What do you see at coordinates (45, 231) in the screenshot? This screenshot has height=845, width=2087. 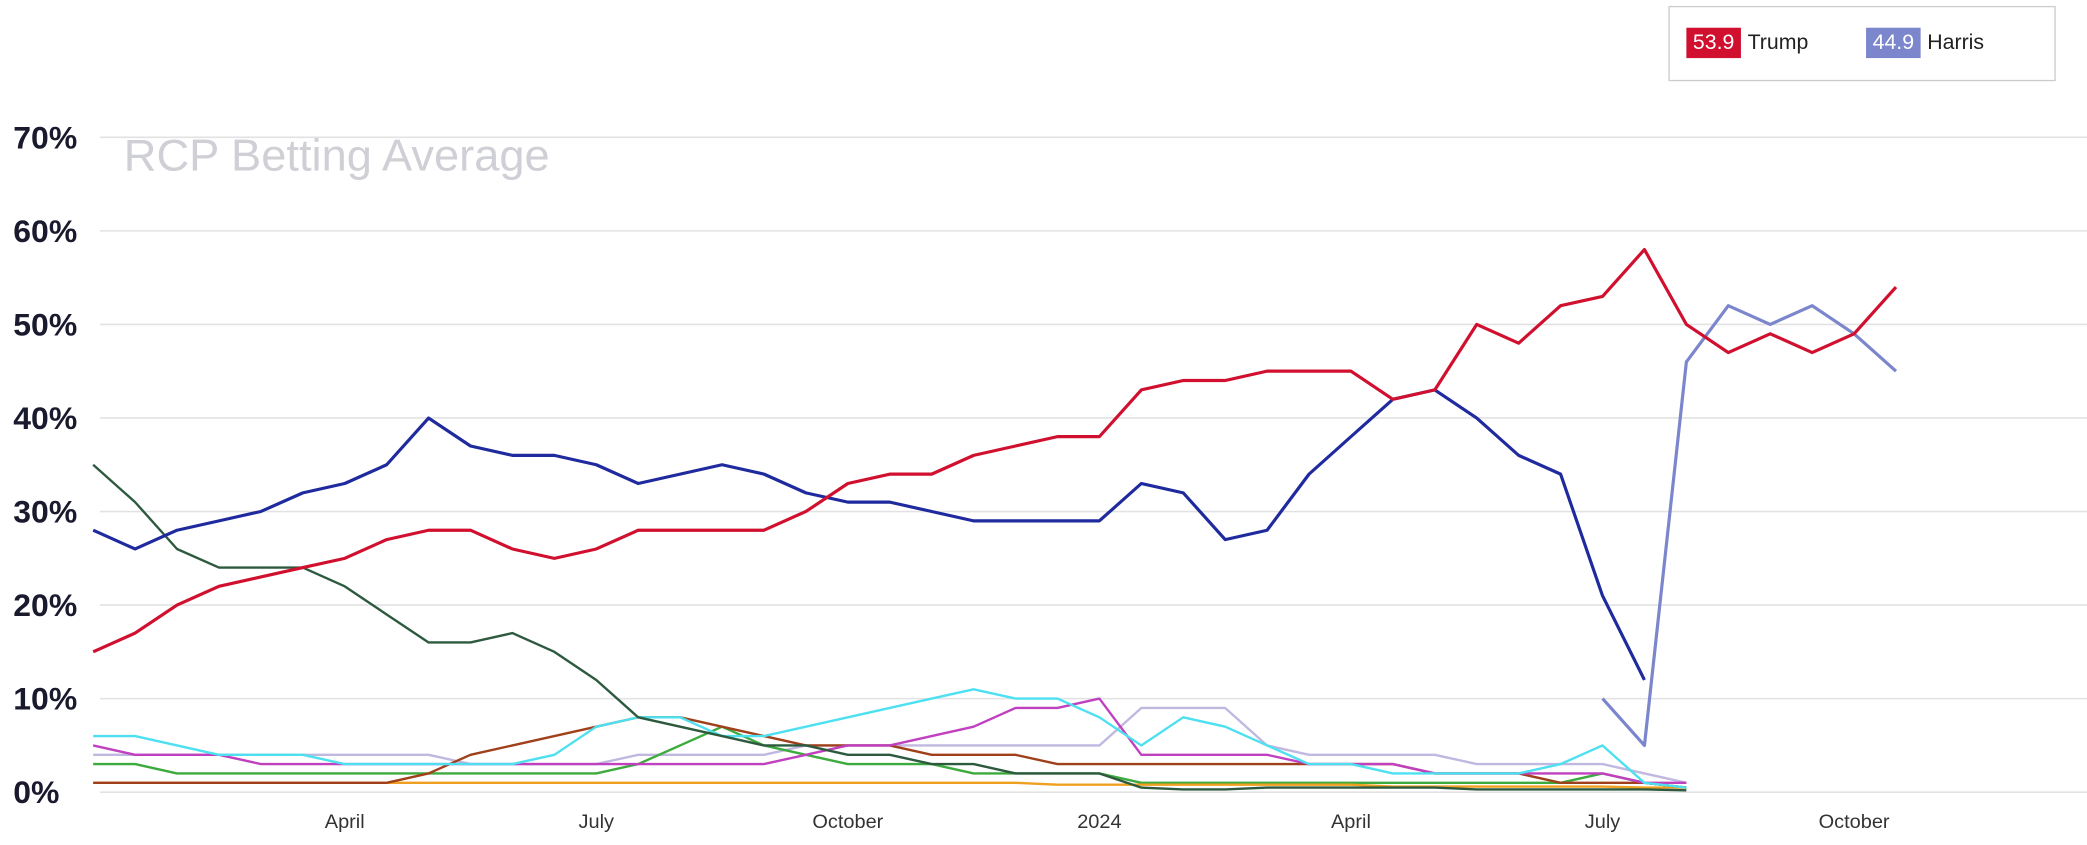 I see `y-tick-label: 60%` at bounding box center [45, 231].